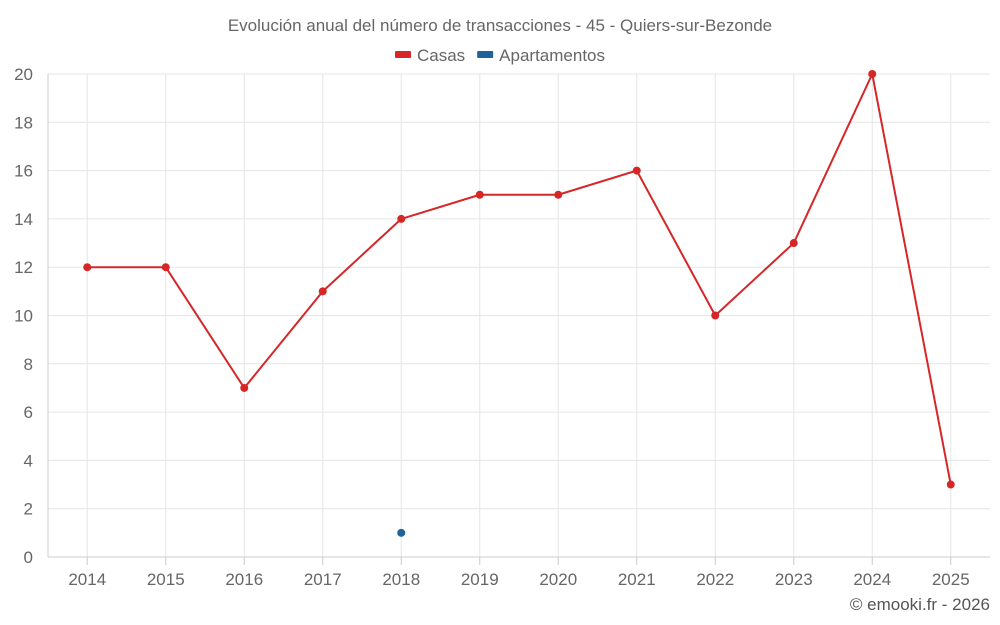  I want to click on x-tick-label: 2025, so click(951, 579).